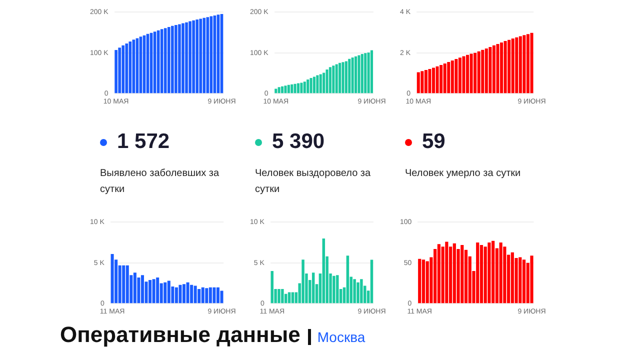 The height and width of the screenshot is (355, 630). What do you see at coordinates (463, 174) in the screenshot?
I see `text: Человек умерло за сутки` at bounding box center [463, 174].